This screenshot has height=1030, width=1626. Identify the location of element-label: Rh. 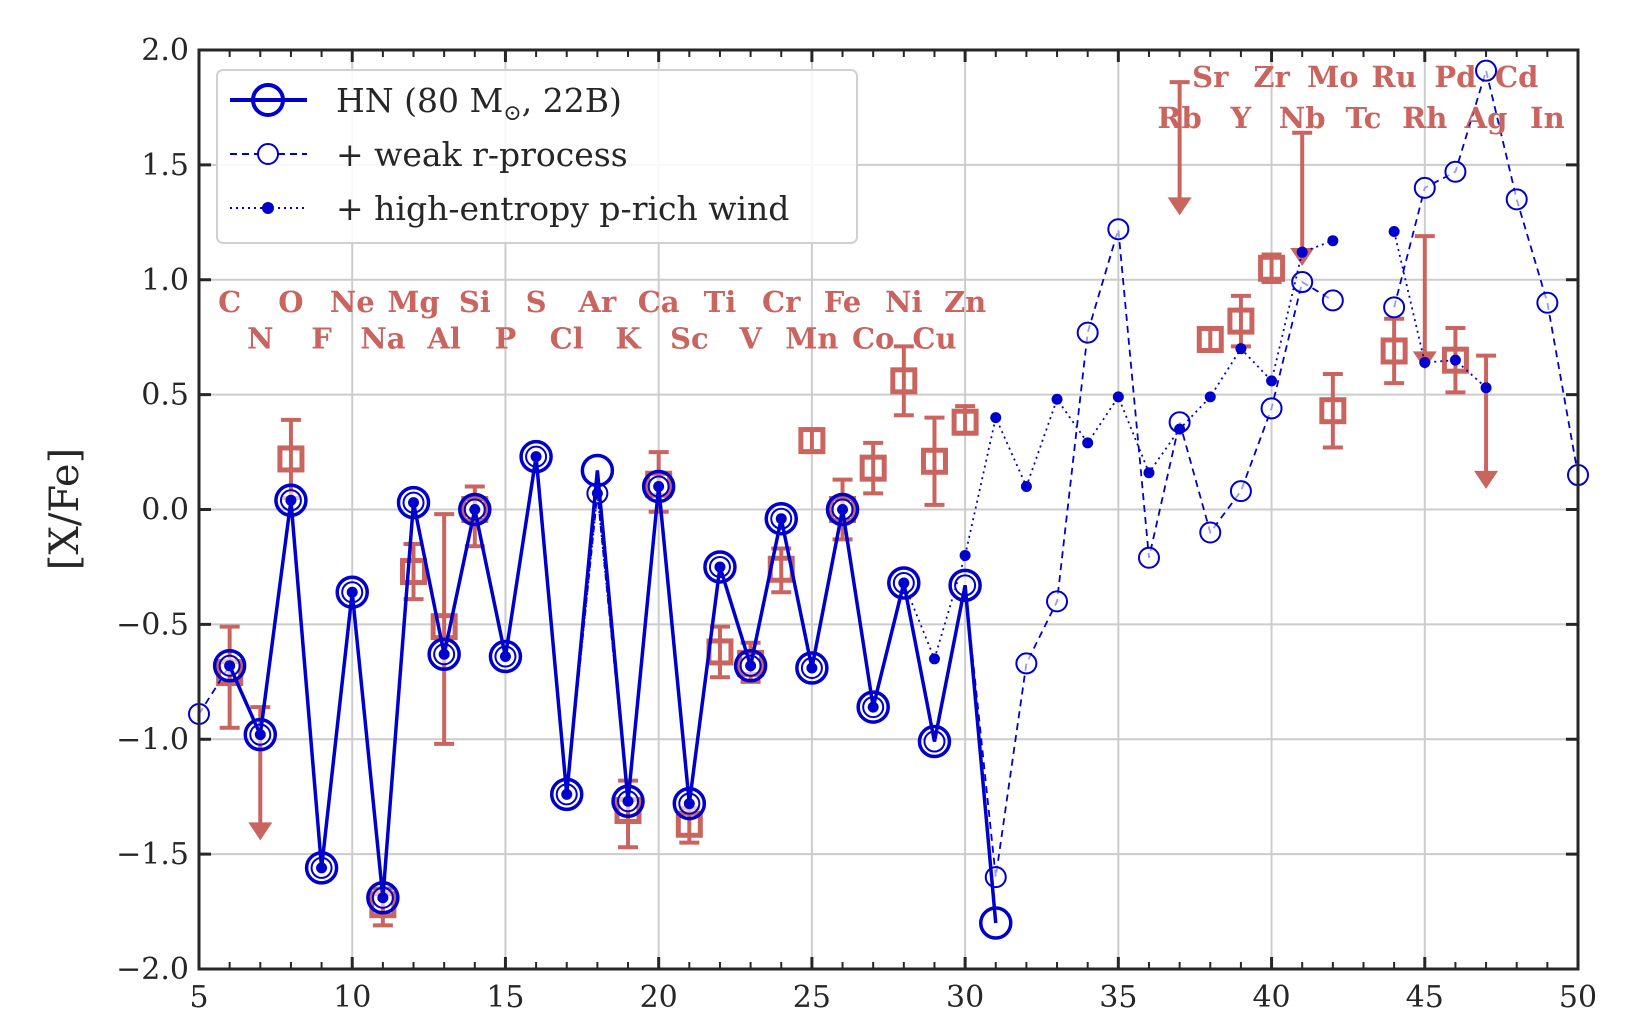
(1424, 118).